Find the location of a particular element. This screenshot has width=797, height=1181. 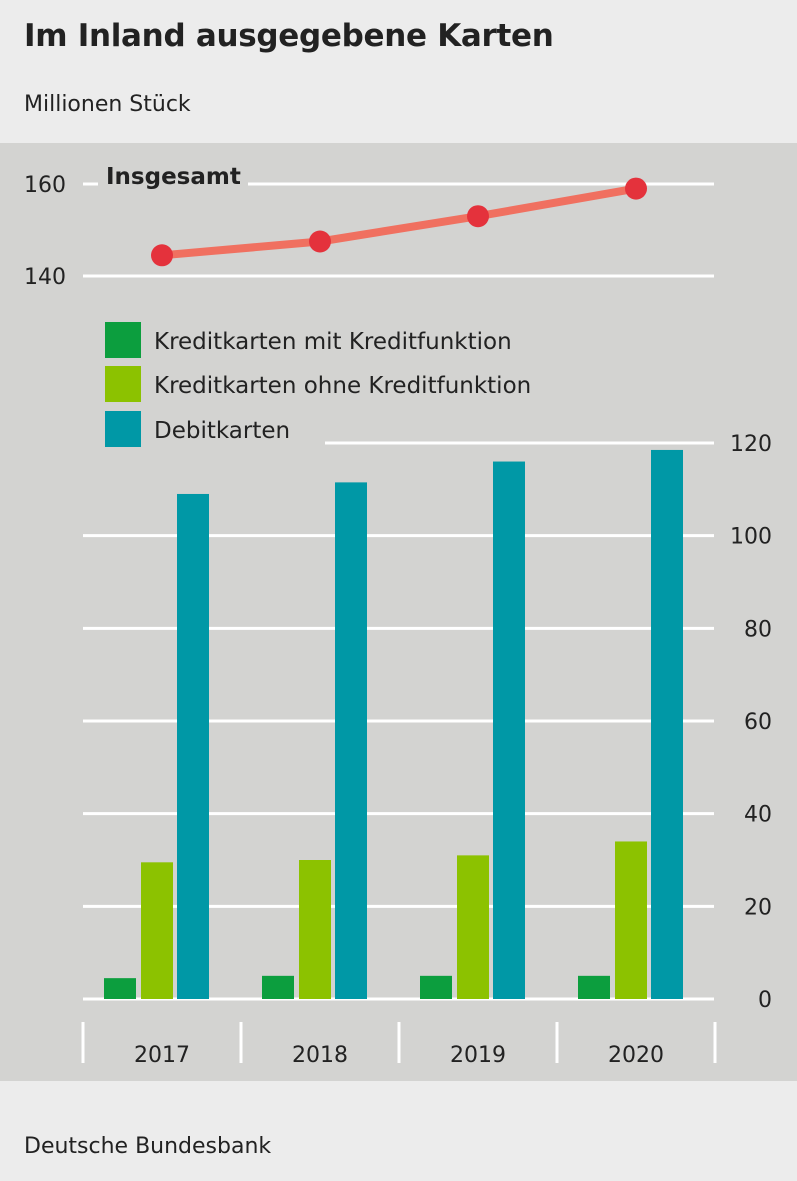

total-line is located at coordinates (399, 222).